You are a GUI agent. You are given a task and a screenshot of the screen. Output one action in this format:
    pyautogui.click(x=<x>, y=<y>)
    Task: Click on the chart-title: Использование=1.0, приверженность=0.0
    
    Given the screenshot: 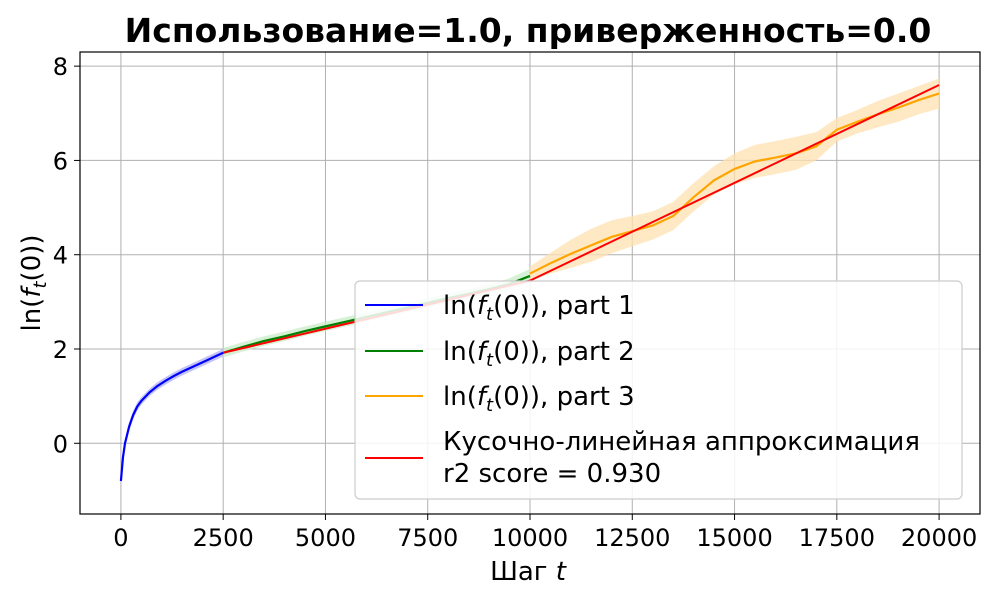 What is the action you would take?
    pyautogui.click(x=528, y=30)
    